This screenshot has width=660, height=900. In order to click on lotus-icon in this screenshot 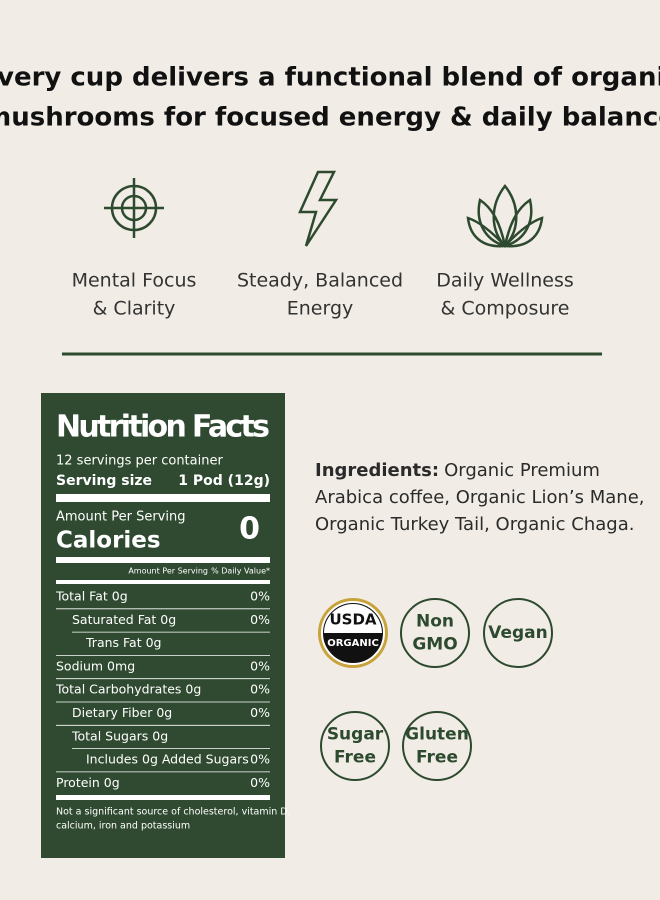, I will do `click(505, 215)`.